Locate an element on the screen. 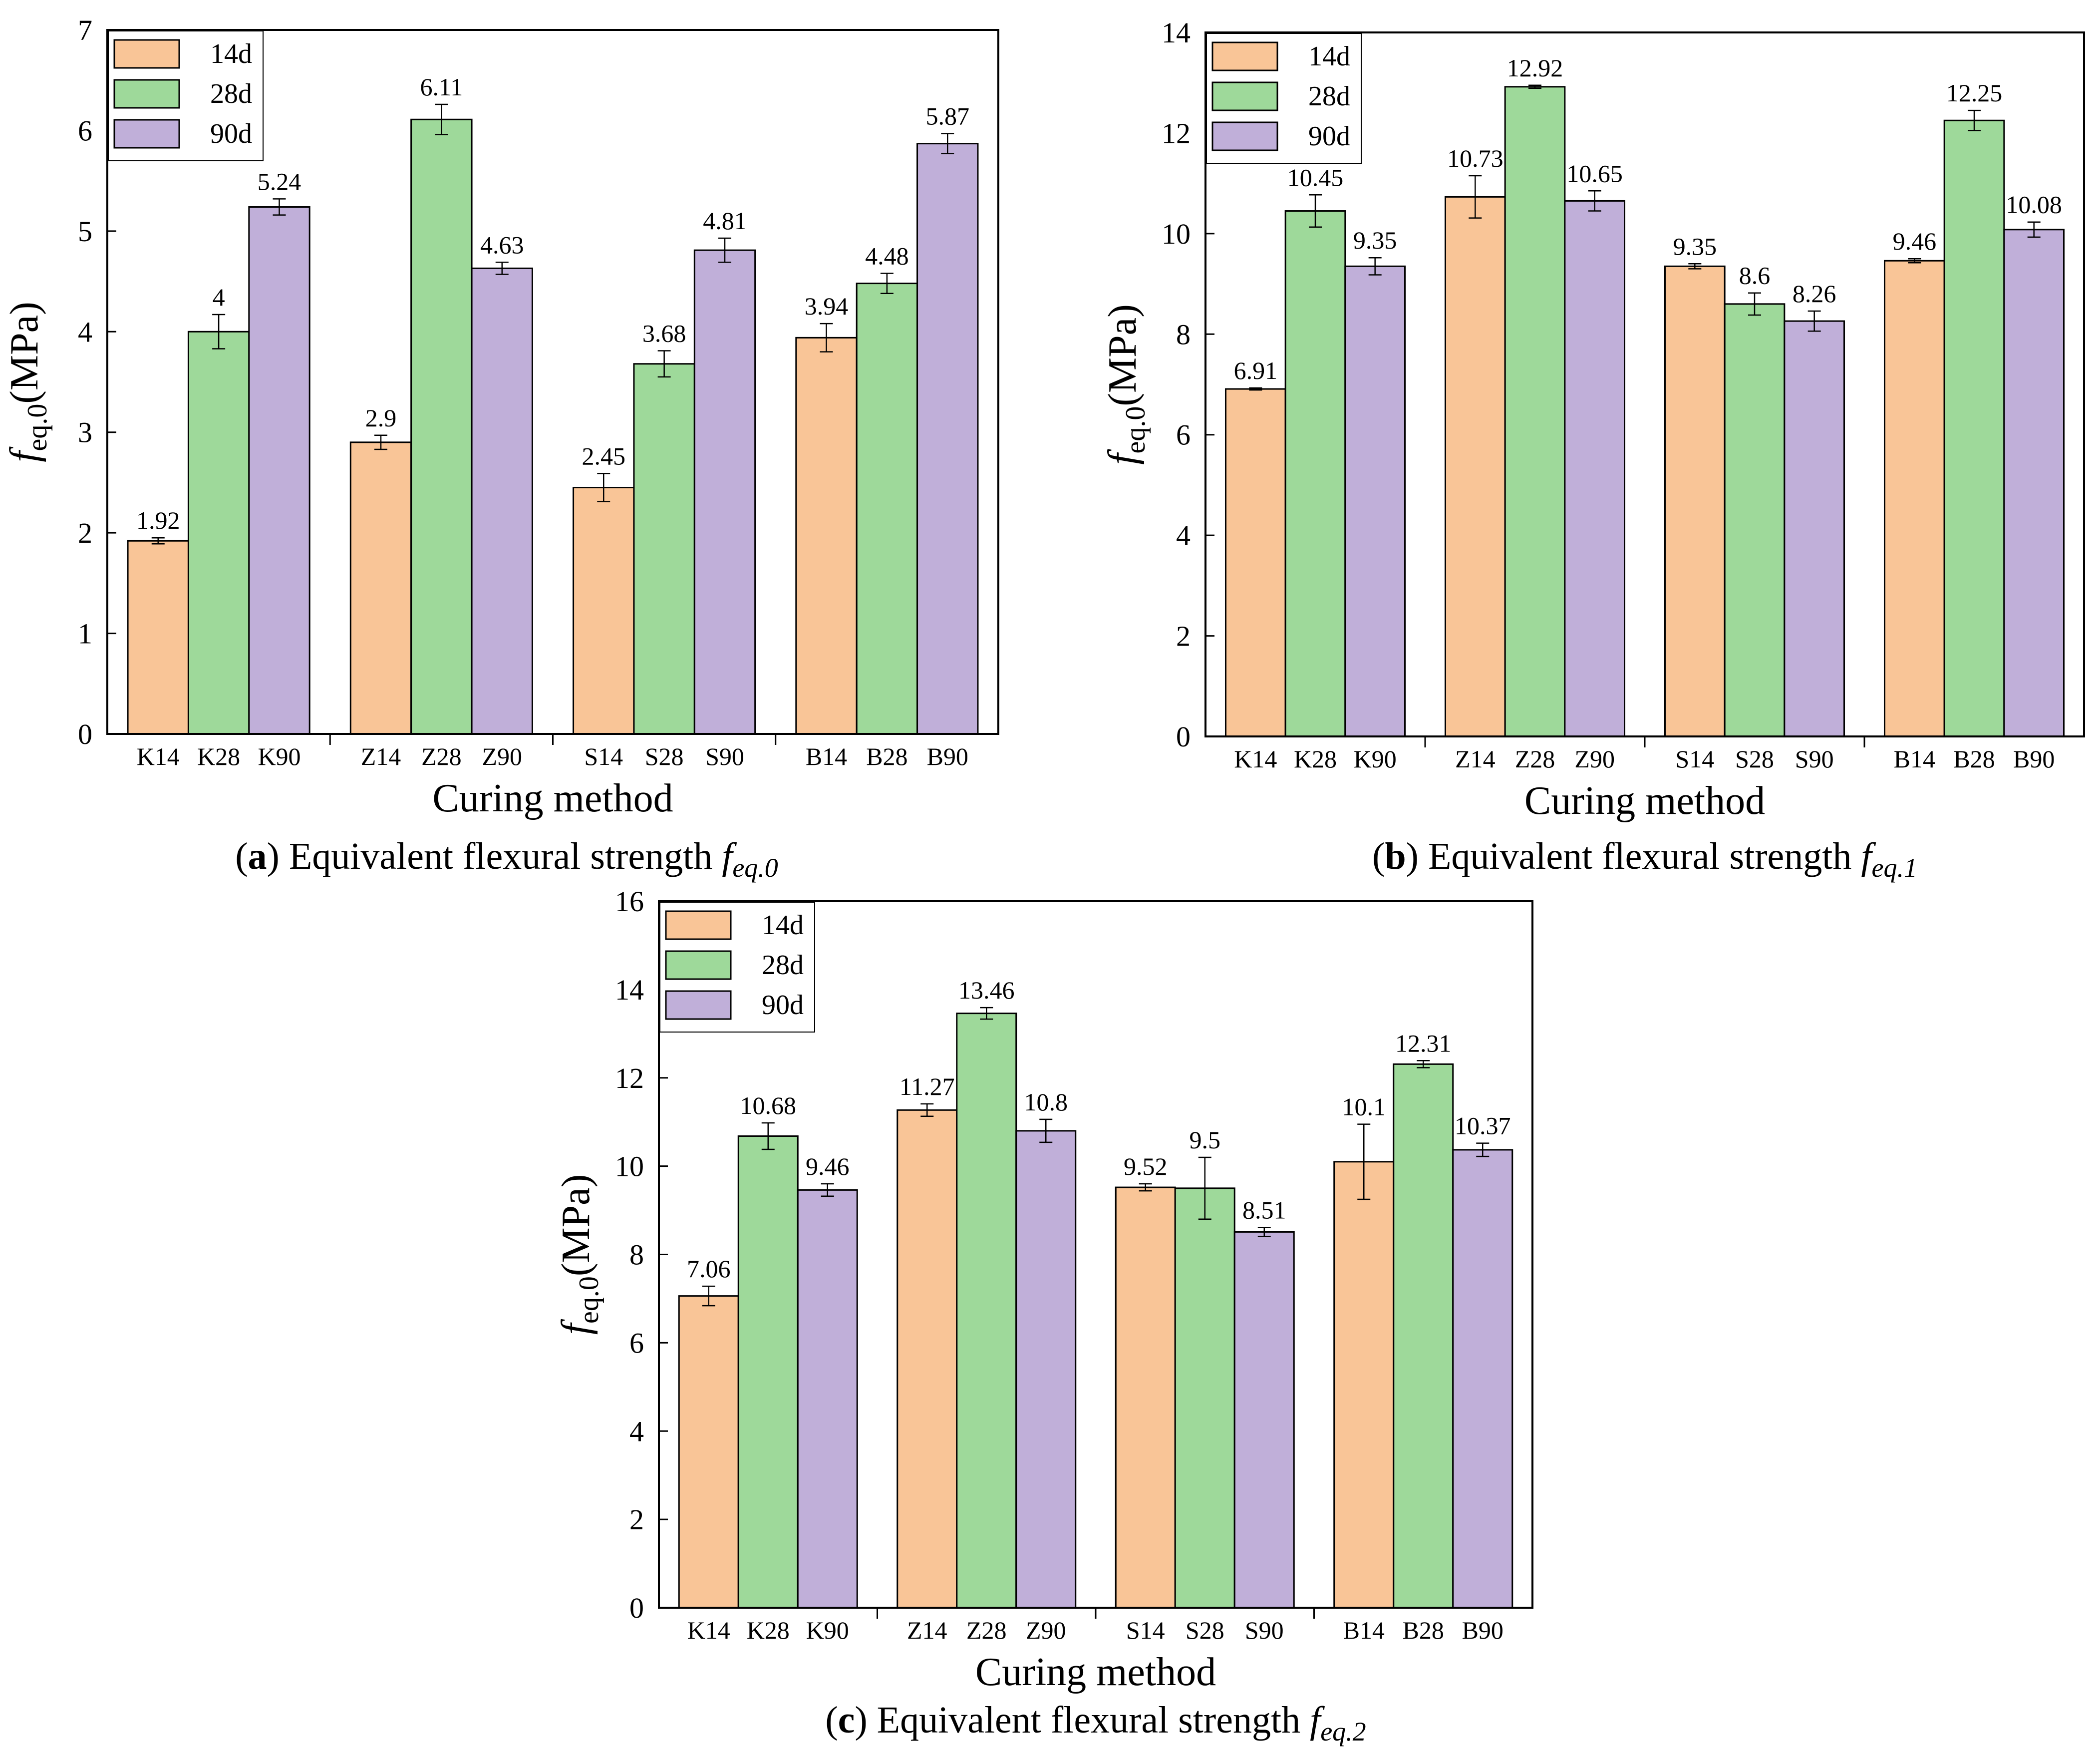  caption-paren-close: ) is located at coordinates (866, 1720).